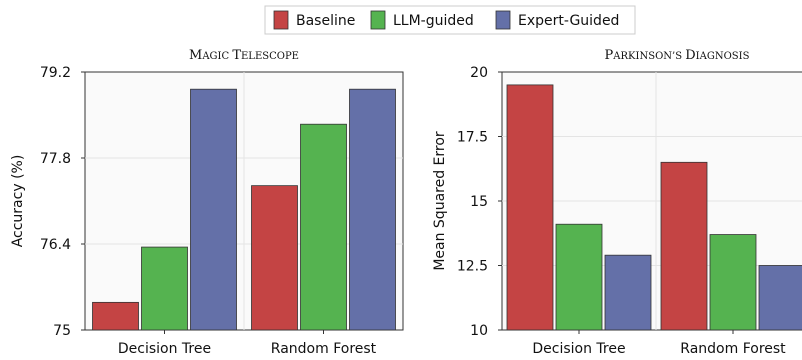  Describe the element at coordinates (62, 331) in the screenshot. I see `y-tick-label: 75` at that location.